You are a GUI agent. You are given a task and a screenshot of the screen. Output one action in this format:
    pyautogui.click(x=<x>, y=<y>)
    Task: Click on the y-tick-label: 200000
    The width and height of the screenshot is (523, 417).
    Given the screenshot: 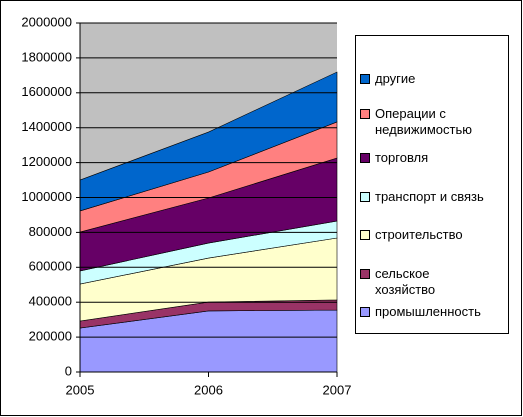 What is the action you would take?
    pyautogui.click(x=50, y=336)
    